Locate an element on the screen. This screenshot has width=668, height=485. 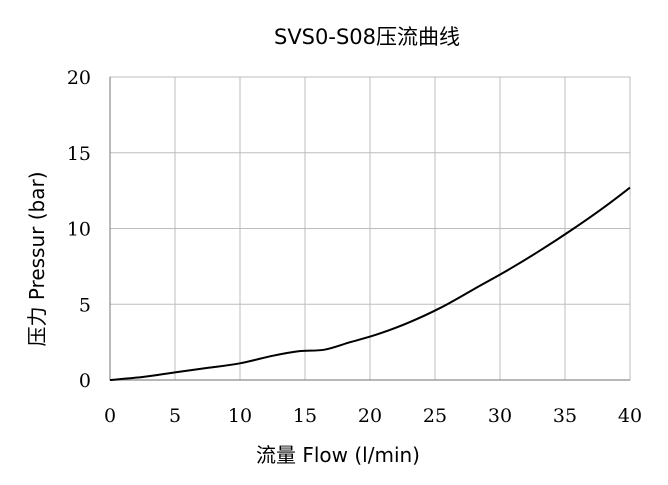
x-tick-label: 20 is located at coordinates (370, 416).